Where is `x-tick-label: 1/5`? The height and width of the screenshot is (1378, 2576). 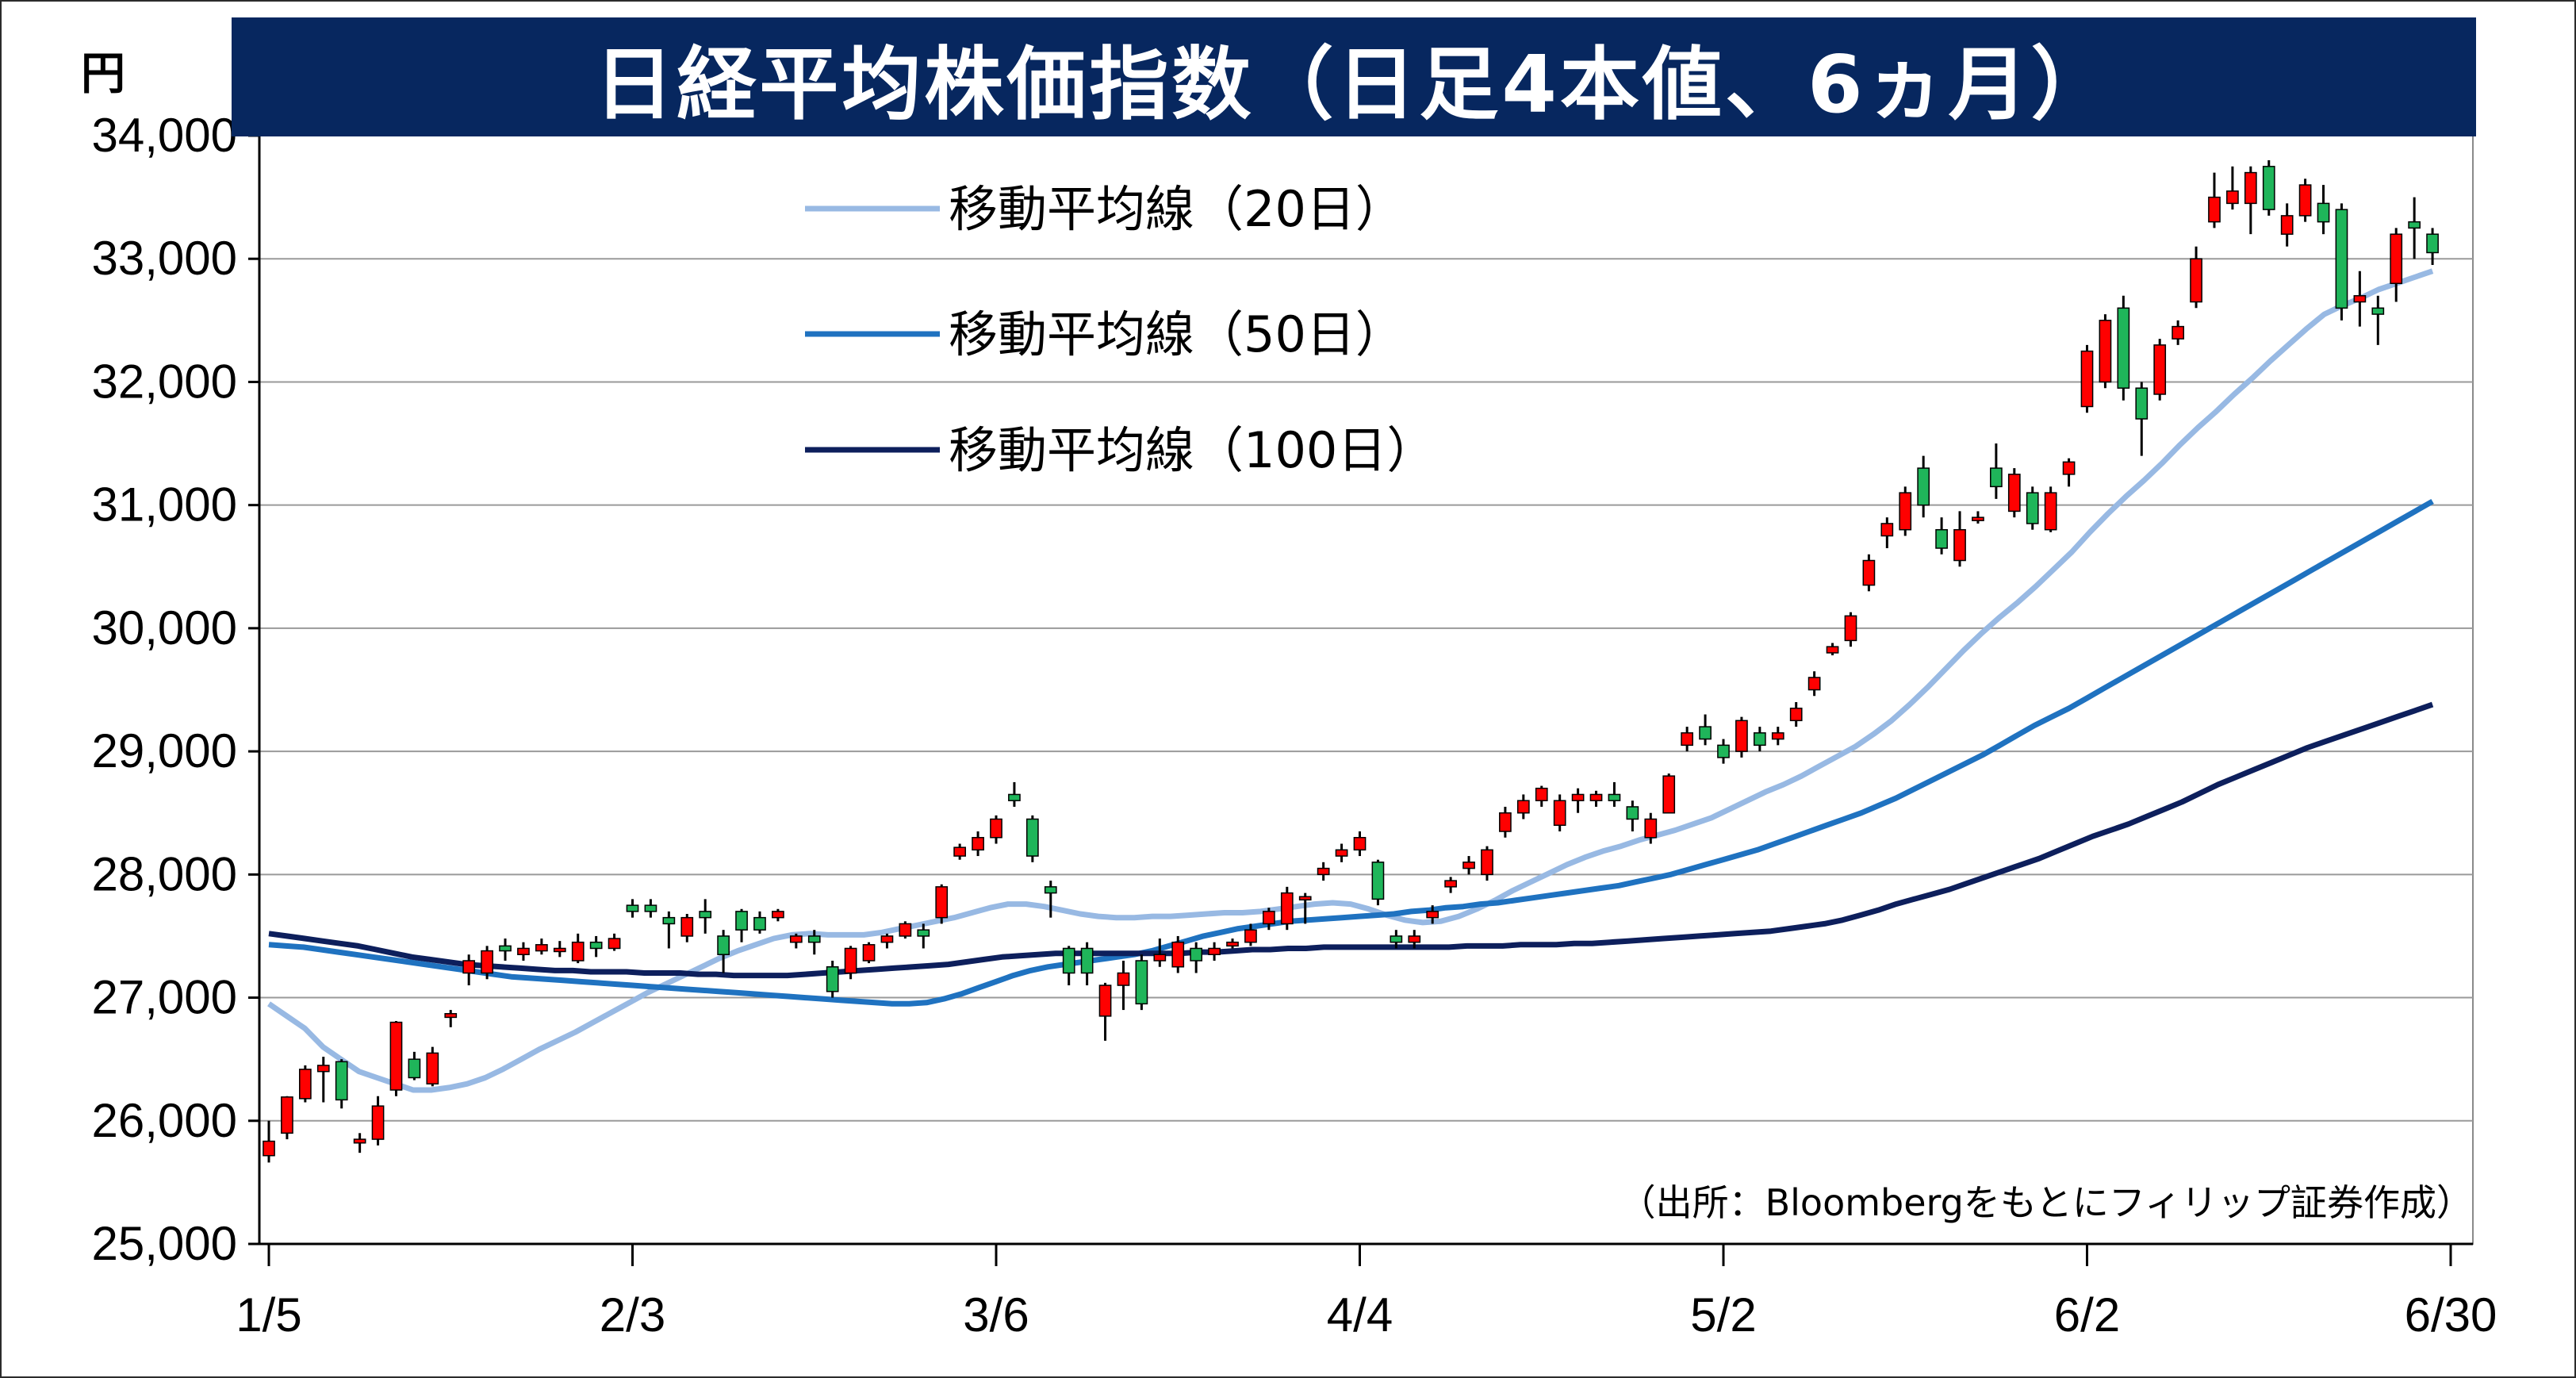
x-tick-label: 1/5 is located at coordinates (268, 1315).